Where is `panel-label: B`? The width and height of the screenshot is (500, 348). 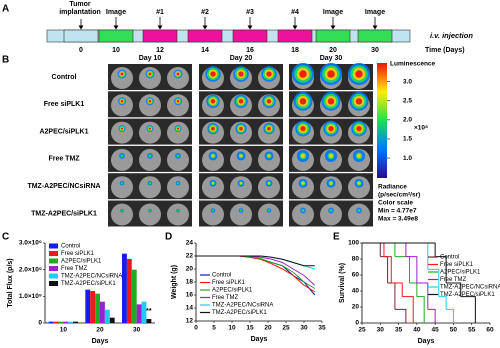
panel-label: B is located at coordinates (5, 60).